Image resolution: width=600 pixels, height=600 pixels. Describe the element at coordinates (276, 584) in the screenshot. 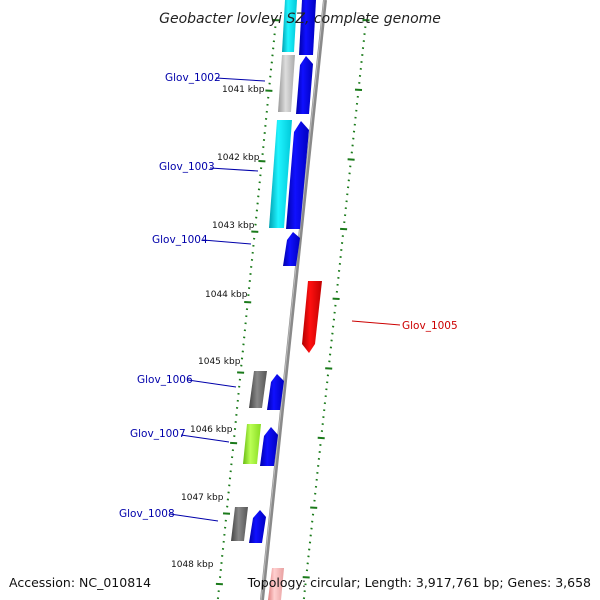

I see `gene-glyph-pink-bottom` at that location.